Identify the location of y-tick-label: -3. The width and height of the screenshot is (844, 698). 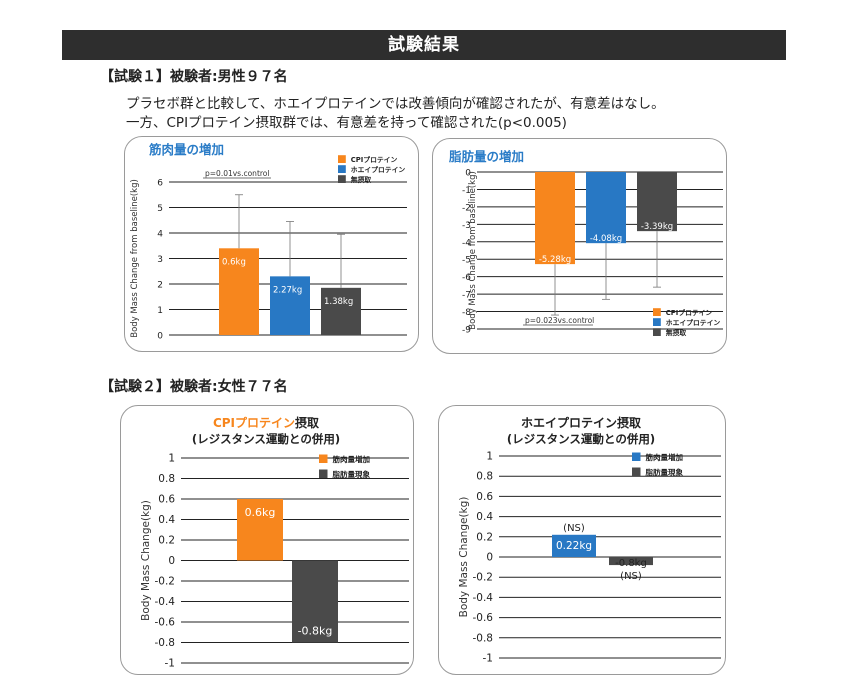
(466, 226).